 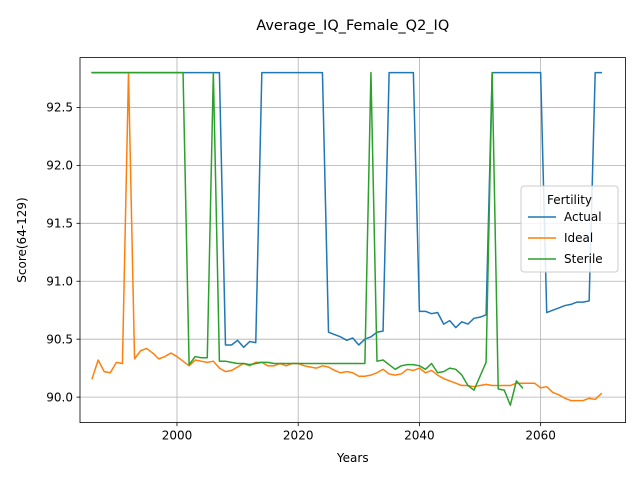 What do you see at coordinates (352, 26) in the screenshot?
I see `chart-title: Average_IQ_Female_Q2_IQ` at bounding box center [352, 26].